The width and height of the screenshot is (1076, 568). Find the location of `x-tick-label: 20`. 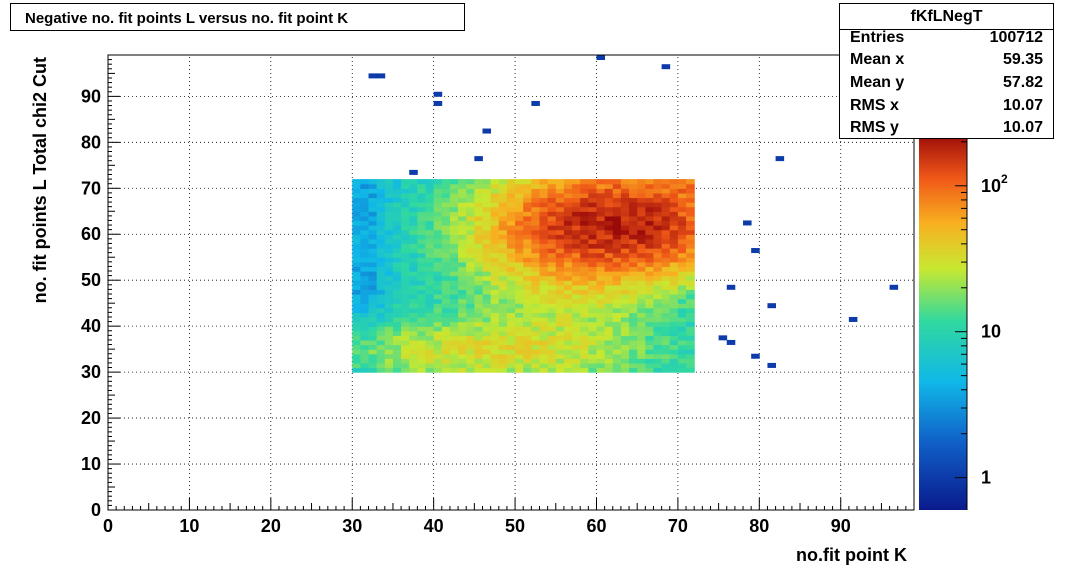

x-tick-label: 20 is located at coordinates (271, 526).